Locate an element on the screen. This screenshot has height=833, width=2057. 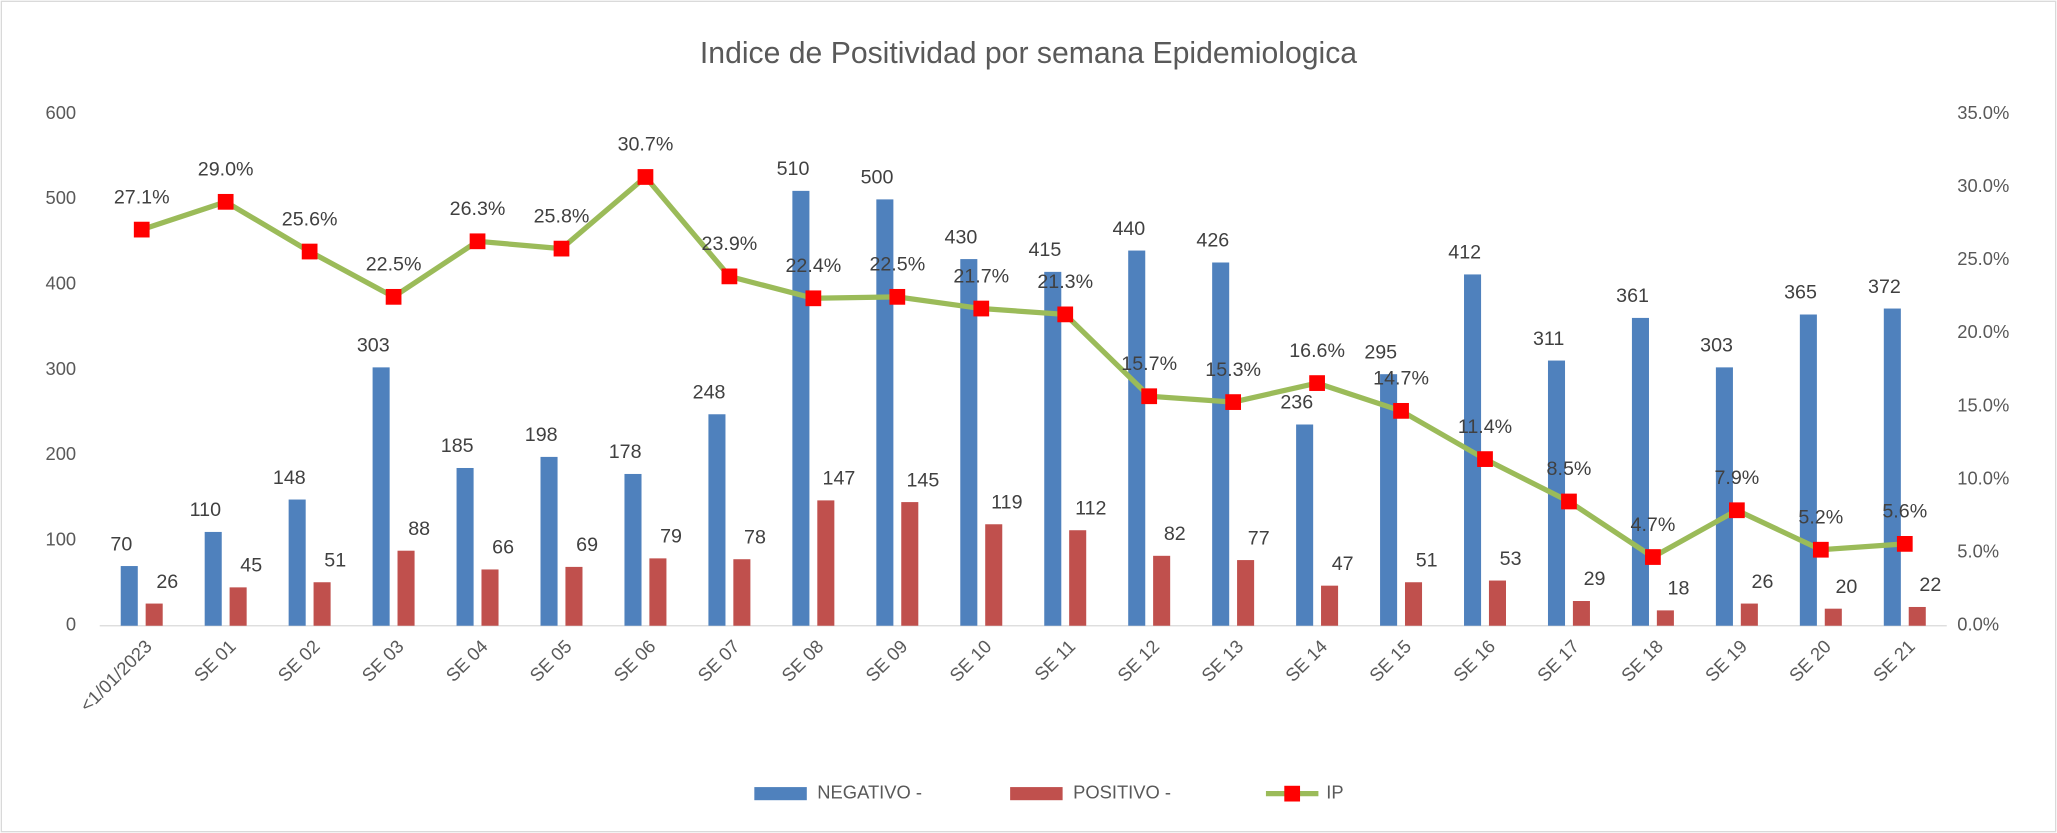
bar-value-label: 66 is located at coordinates (503, 548).